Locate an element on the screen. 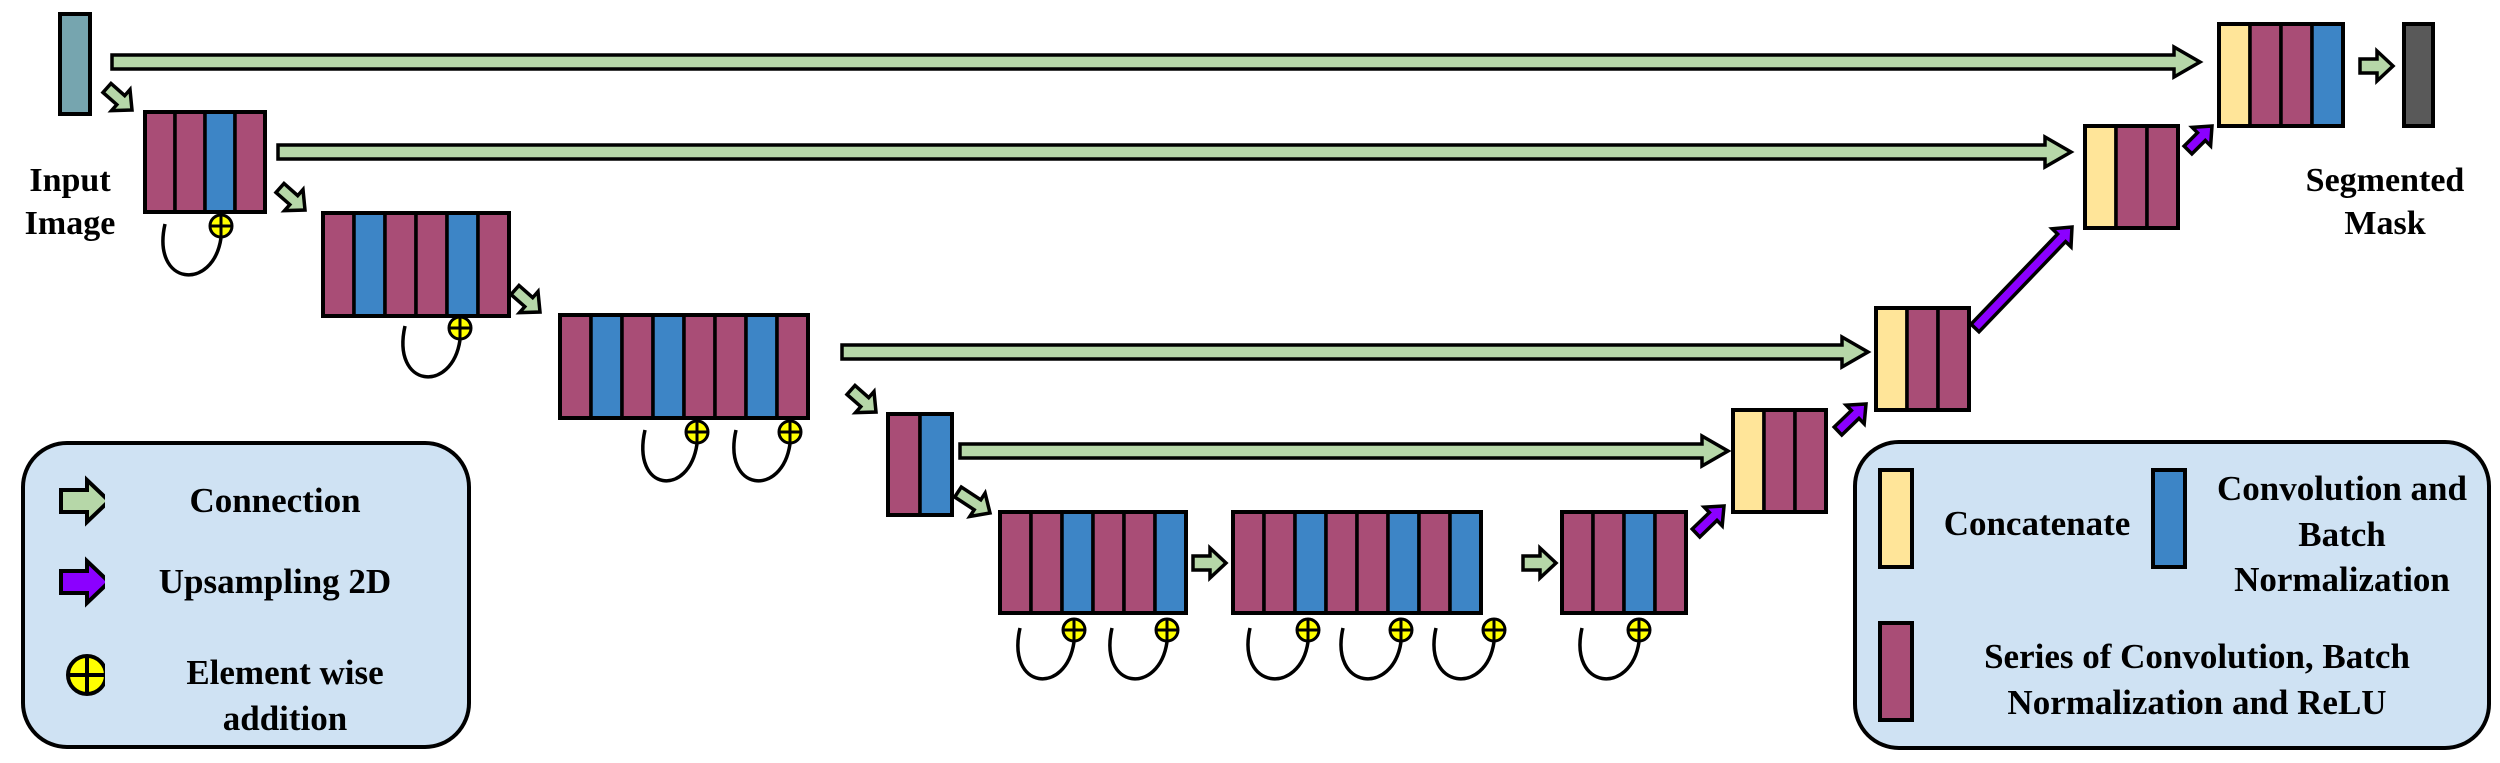  legend-right-swatches is located at coordinates (2032, 595).